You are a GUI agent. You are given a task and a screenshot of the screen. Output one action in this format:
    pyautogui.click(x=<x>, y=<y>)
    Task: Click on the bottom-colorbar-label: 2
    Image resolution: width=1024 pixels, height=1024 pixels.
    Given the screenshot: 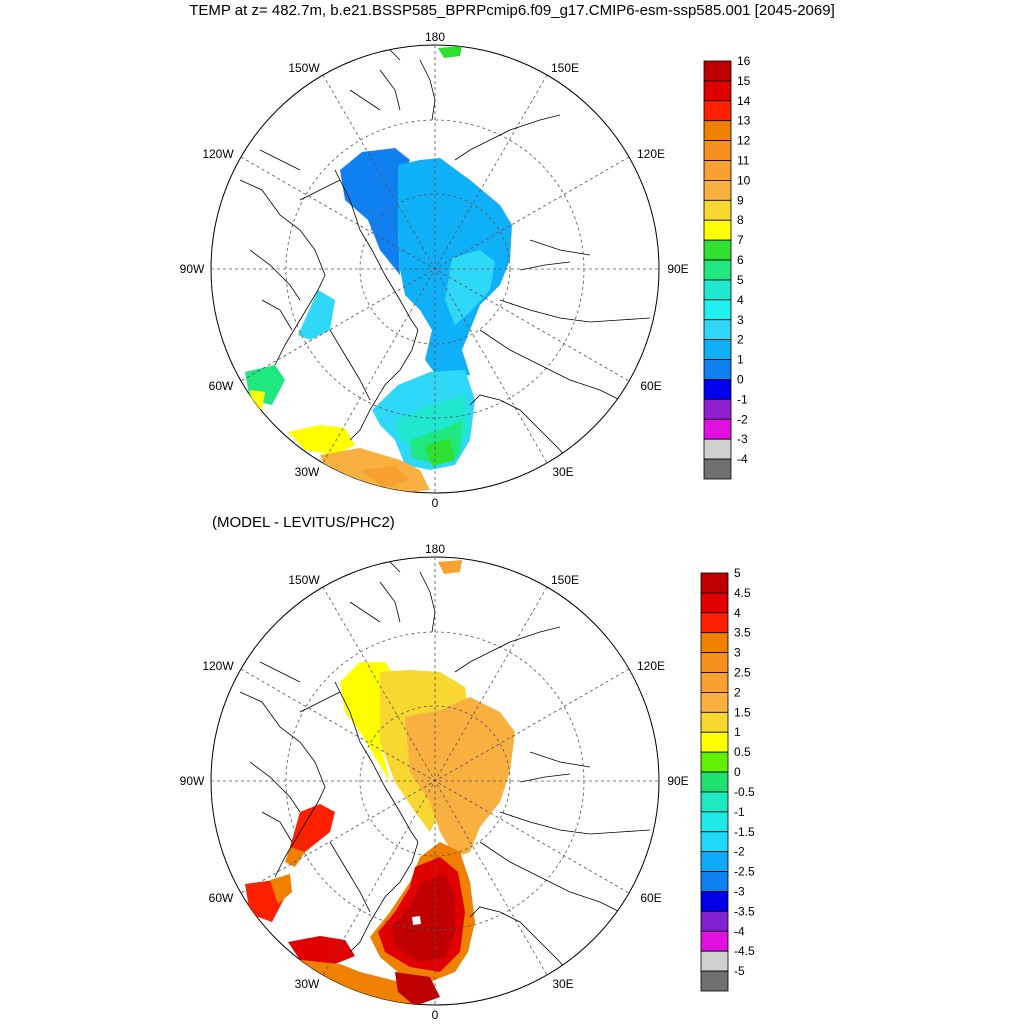 What is the action you would take?
    pyautogui.click(x=737, y=692)
    